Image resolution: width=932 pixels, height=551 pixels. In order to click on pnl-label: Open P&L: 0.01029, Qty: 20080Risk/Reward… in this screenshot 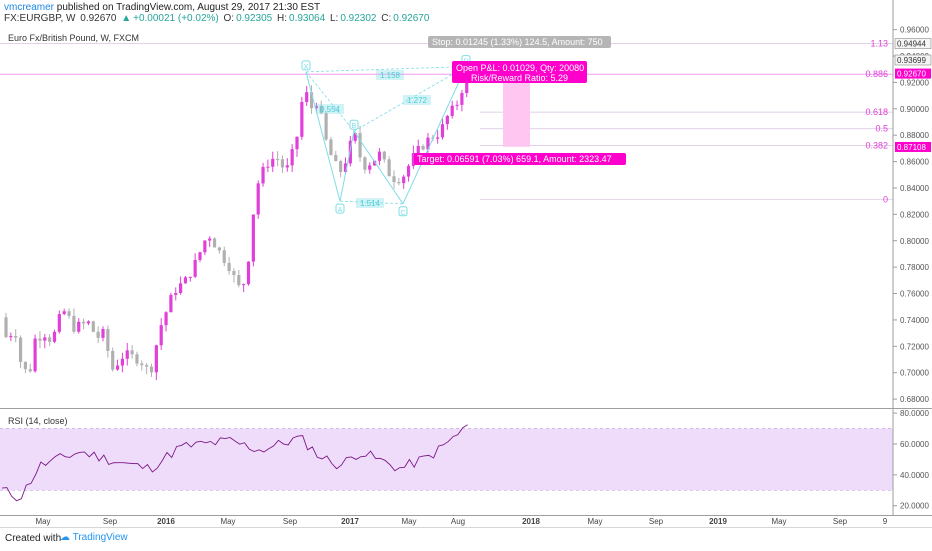, I will do `click(519, 72)`.